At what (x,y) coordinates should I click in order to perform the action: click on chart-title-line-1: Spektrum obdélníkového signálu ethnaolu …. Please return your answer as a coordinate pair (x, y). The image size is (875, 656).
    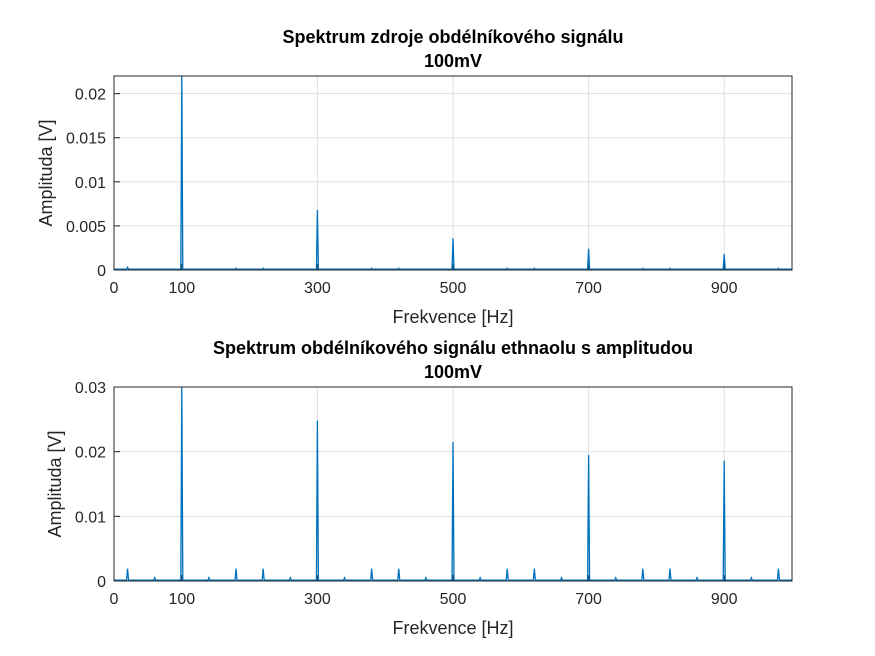
    Looking at the image, I should click on (453, 348).